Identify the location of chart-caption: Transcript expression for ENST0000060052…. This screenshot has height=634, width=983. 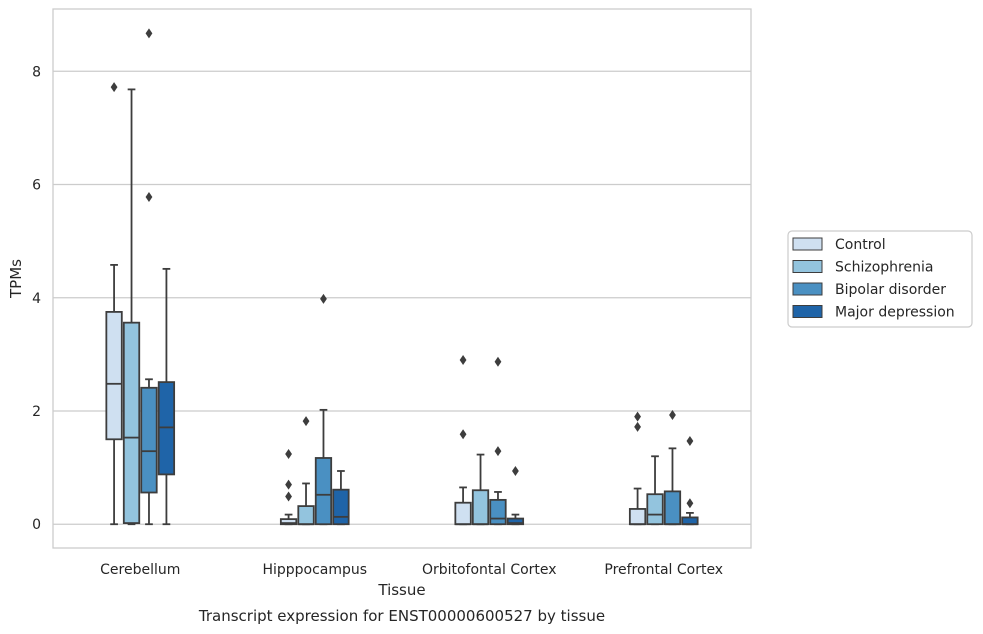
(401, 616).